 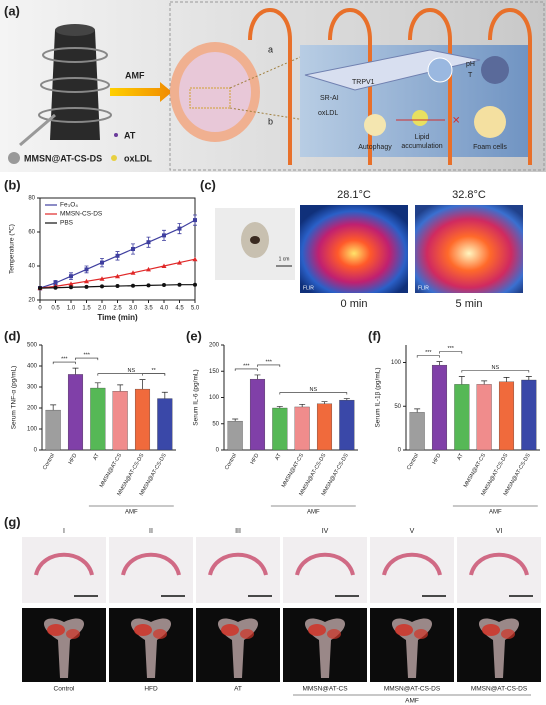 What do you see at coordinates (32, 346) in the screenshot?
I see `y-tick-label: 500` at bounding box center [32, 346].